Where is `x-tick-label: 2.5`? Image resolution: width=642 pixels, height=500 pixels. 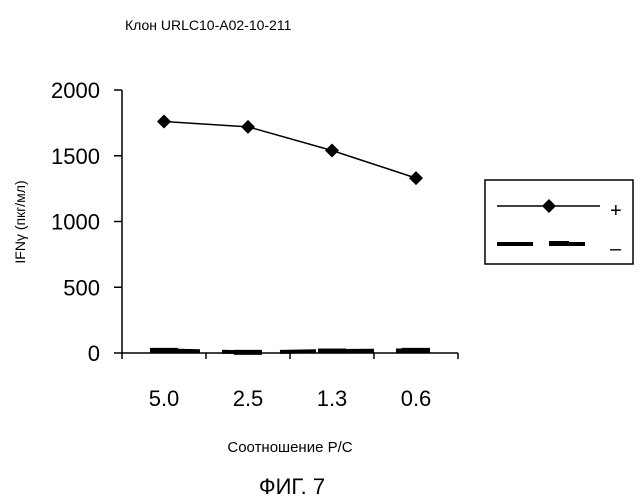 x-tick-label: 2.5 is located at coordinates (248, 398).